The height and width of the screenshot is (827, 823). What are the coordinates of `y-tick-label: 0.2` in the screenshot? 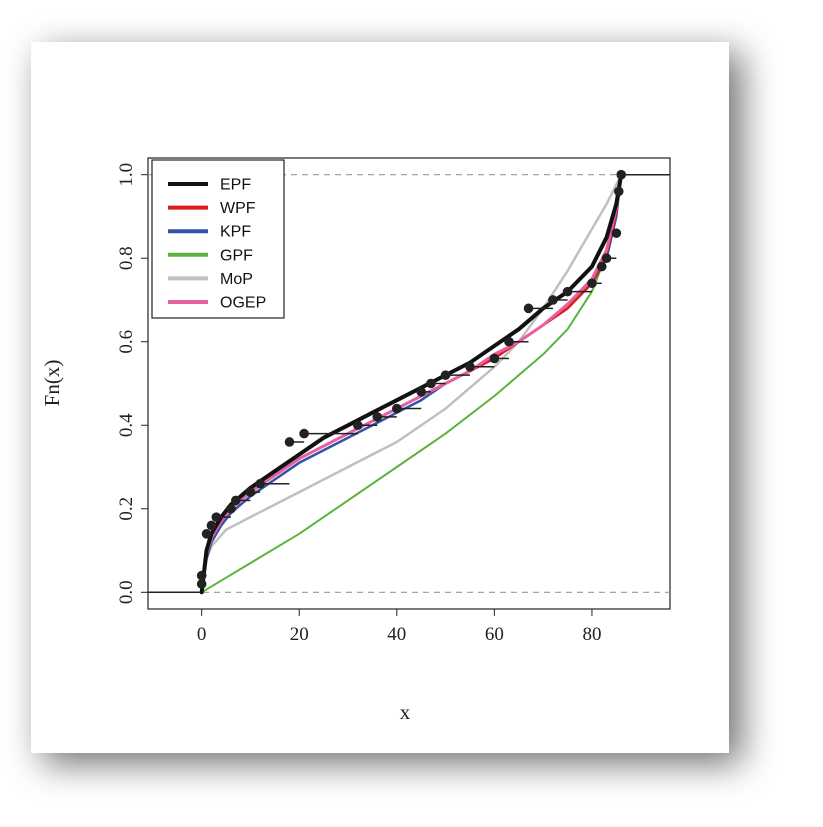 It's located at (126, 509).